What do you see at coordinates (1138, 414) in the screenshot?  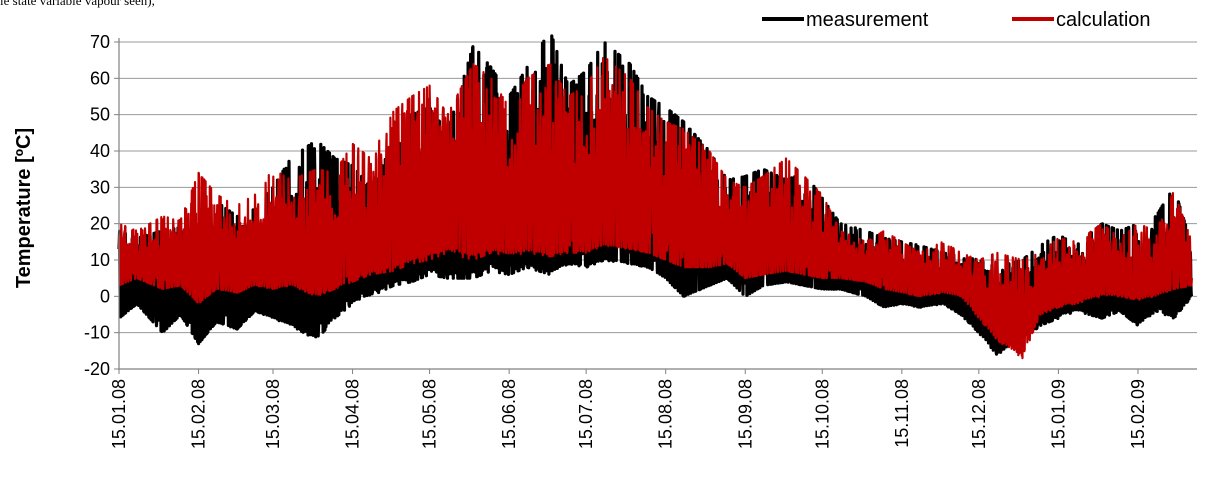 I see `x-tick-label: 15.02.09` at bounding box center [1138, 414].